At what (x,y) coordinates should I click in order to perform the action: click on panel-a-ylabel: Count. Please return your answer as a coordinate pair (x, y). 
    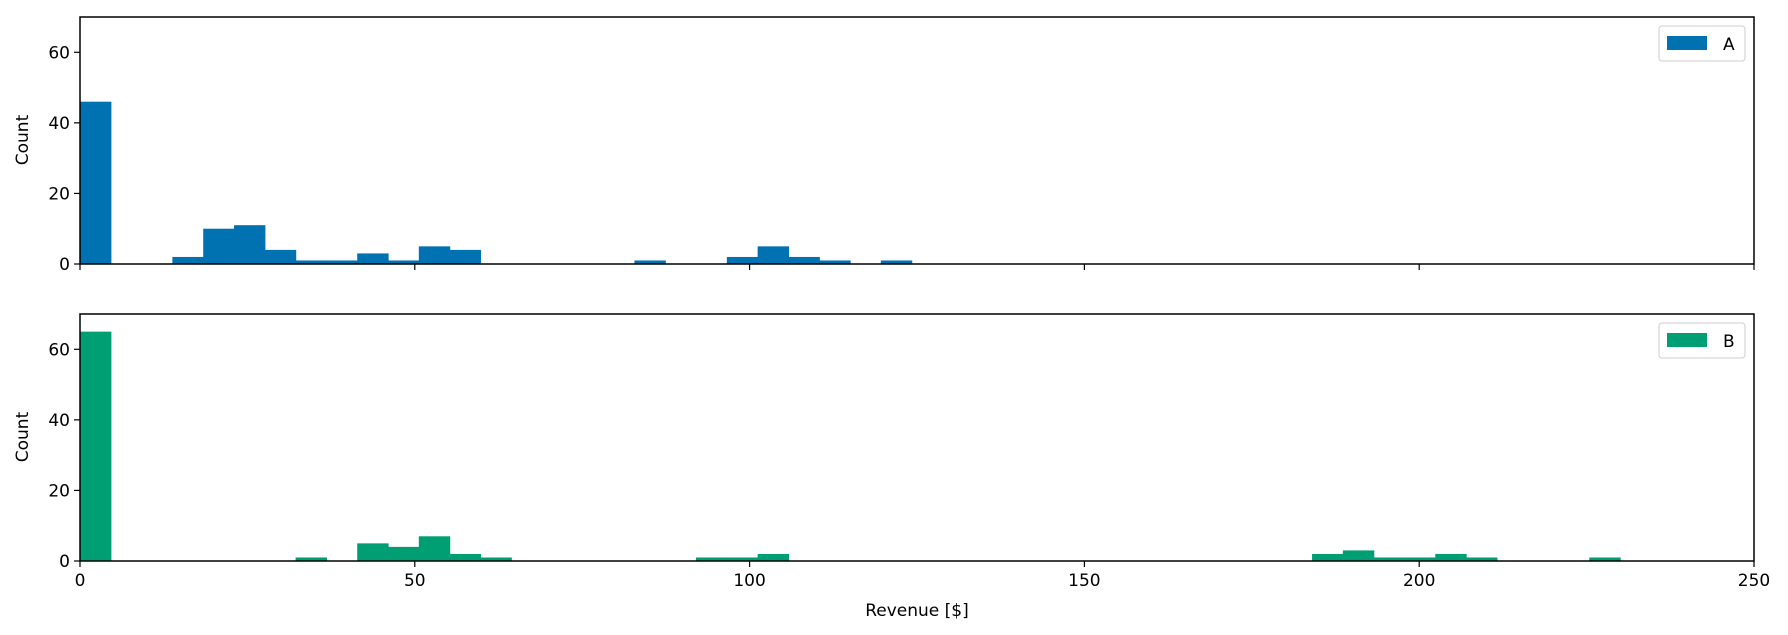
    Looking at the image, I should click on (23, 139).